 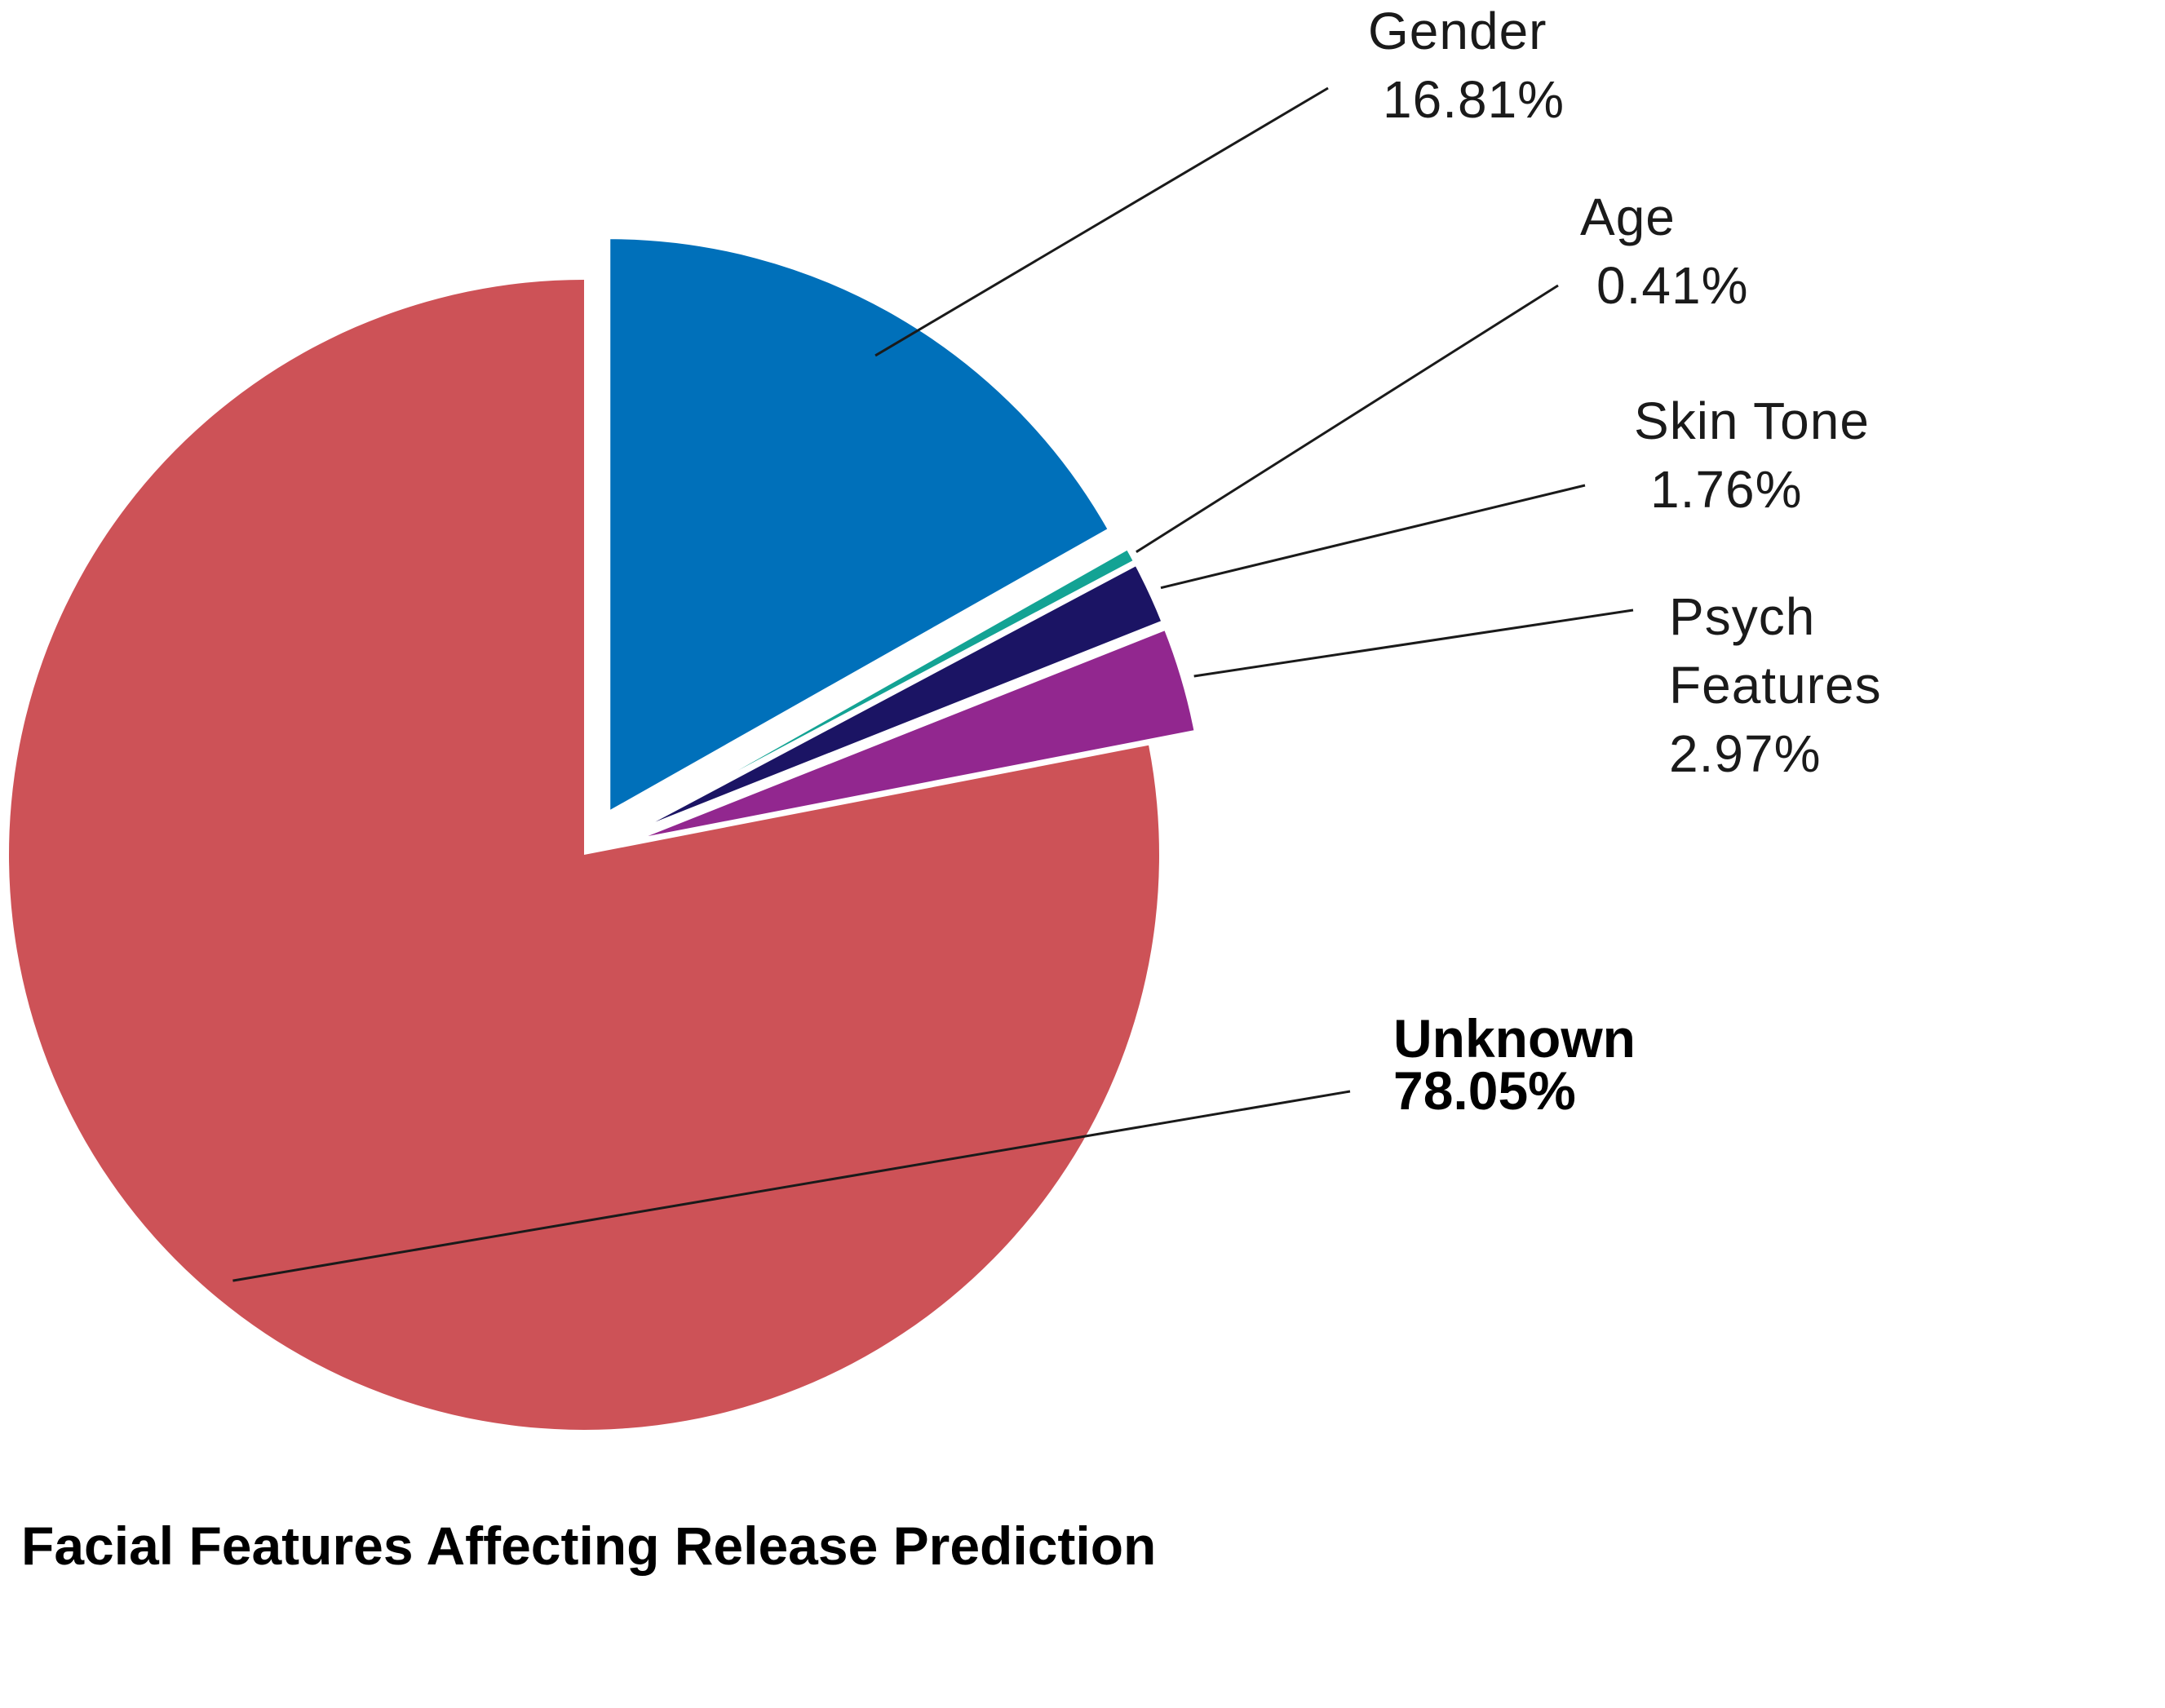 What do you see at coordinates (1742, 616) in the screenshot?
I see `slice-label-psych-features: Psych` at bounding box center [1742, 616].